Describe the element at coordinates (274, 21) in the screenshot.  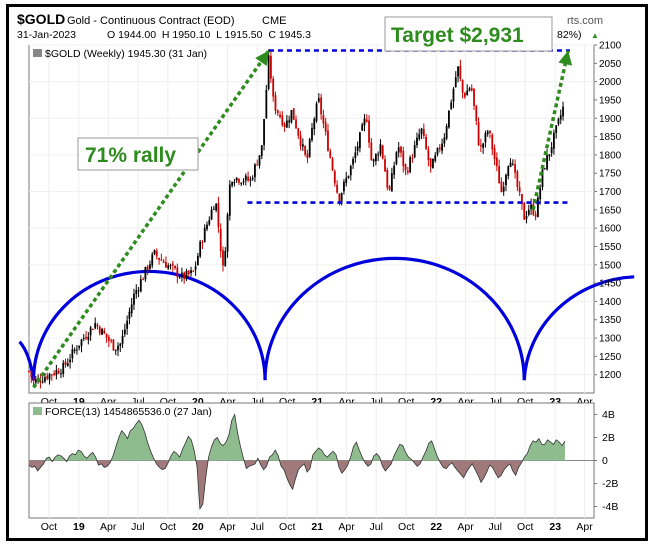
I see `exchange-text: CME` at that location.